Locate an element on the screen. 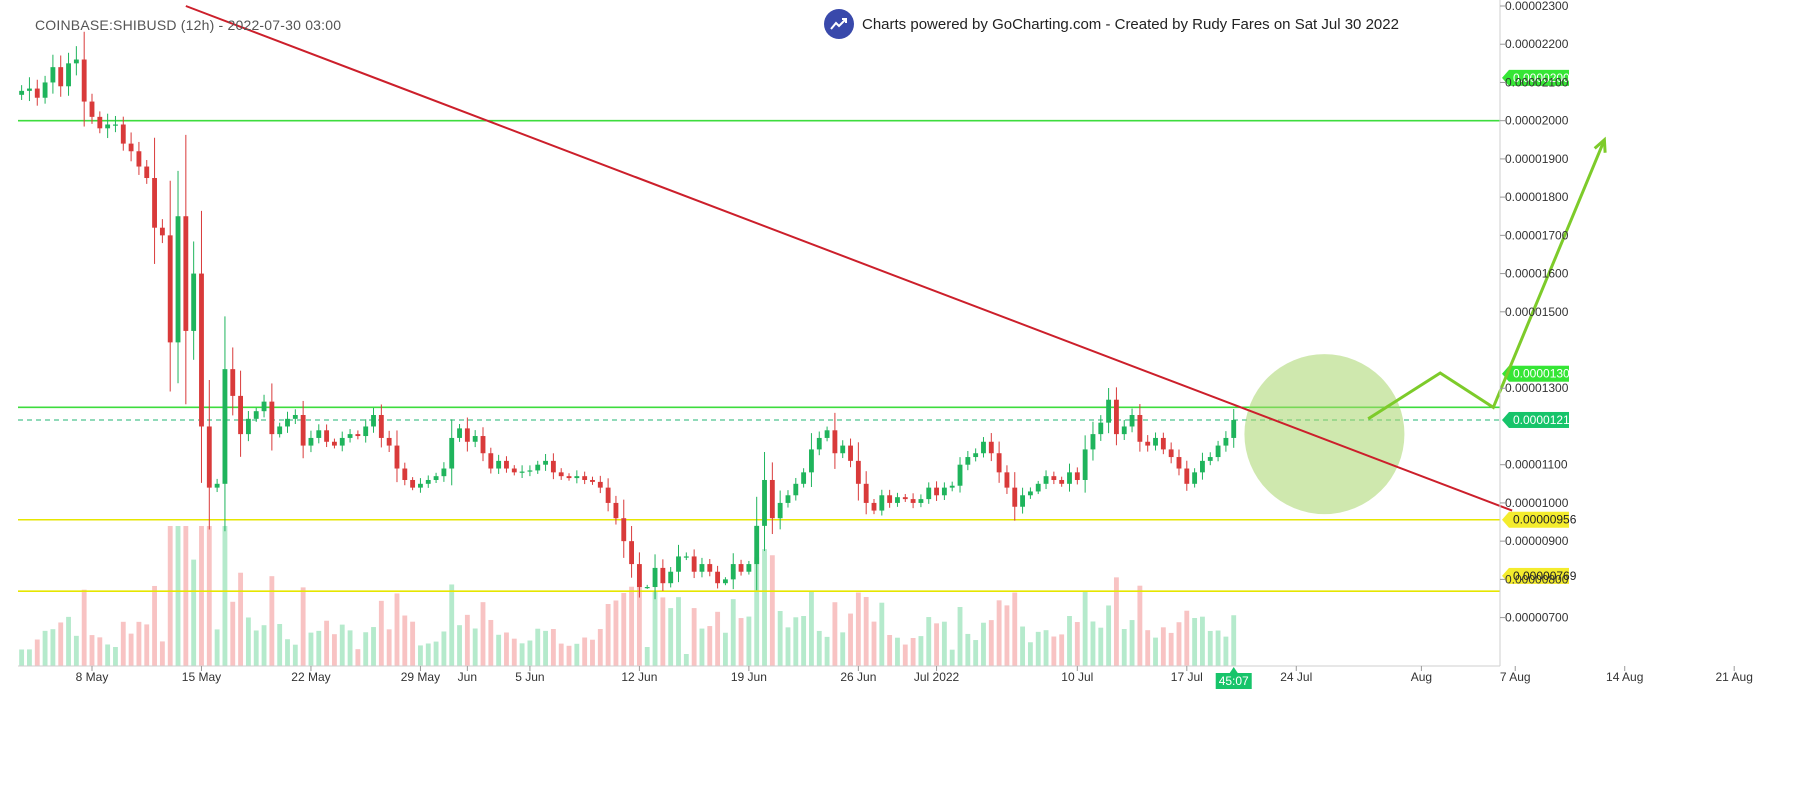 Image resolution: width=1813 pixels, height=804 pixels. countdown-pointer is located at coordinates (1233, 670).